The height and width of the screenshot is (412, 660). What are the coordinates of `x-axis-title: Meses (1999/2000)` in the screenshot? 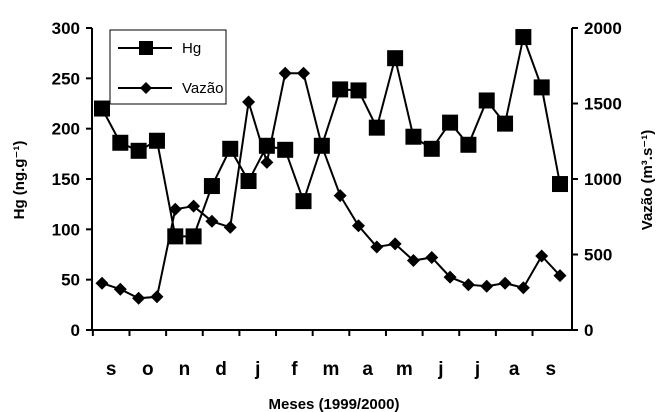 It's located at (334, 404).